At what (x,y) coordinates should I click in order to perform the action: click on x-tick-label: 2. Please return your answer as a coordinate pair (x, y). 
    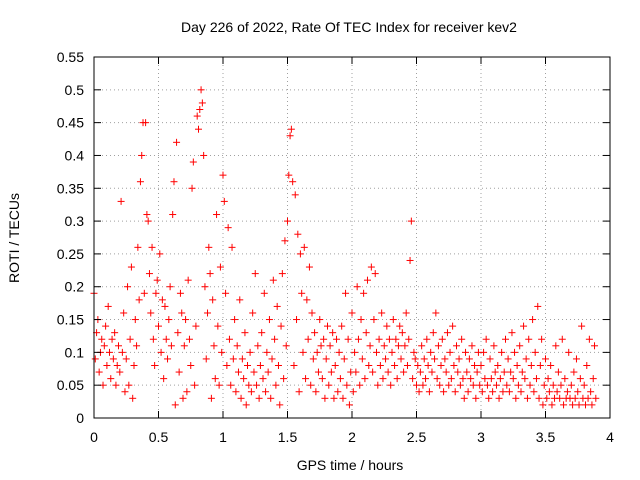
    Looking at the image, I should click on (352, 437).